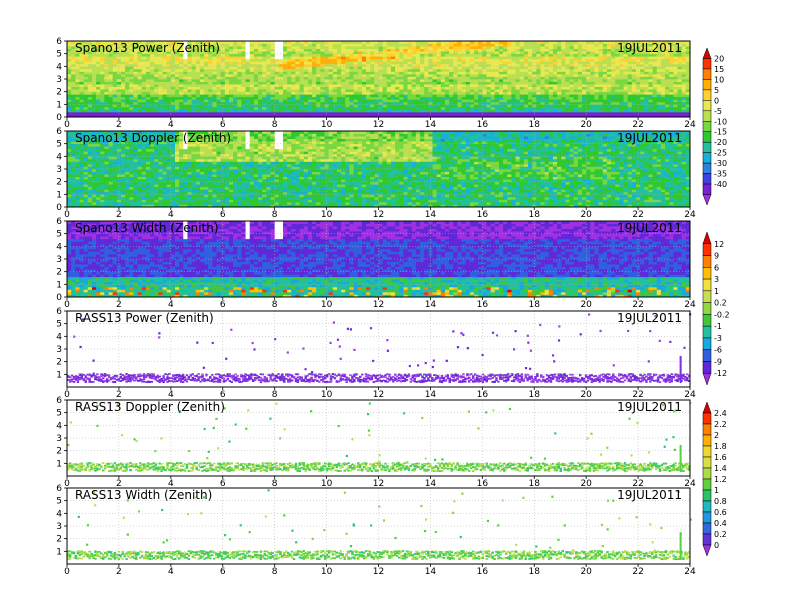  I want to click on colorbar-label: 1.2, so click(720, 479).